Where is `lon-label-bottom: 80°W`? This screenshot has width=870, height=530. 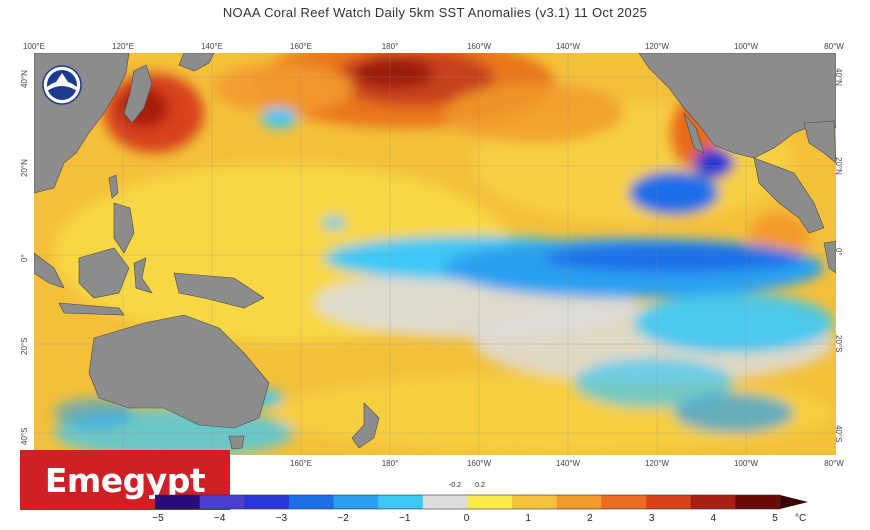
lon-label-bottom: 80°W is located at coordinates (834, 463).